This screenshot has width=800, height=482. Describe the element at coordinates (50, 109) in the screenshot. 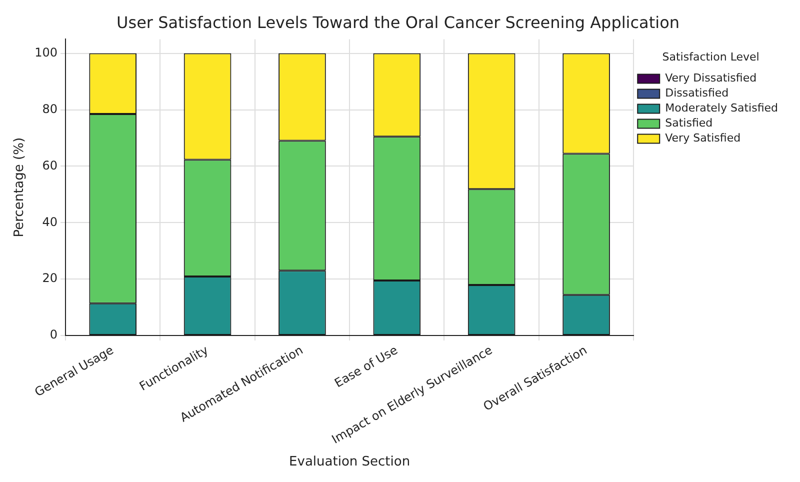

I see `y-tick-label: 80` at that location.